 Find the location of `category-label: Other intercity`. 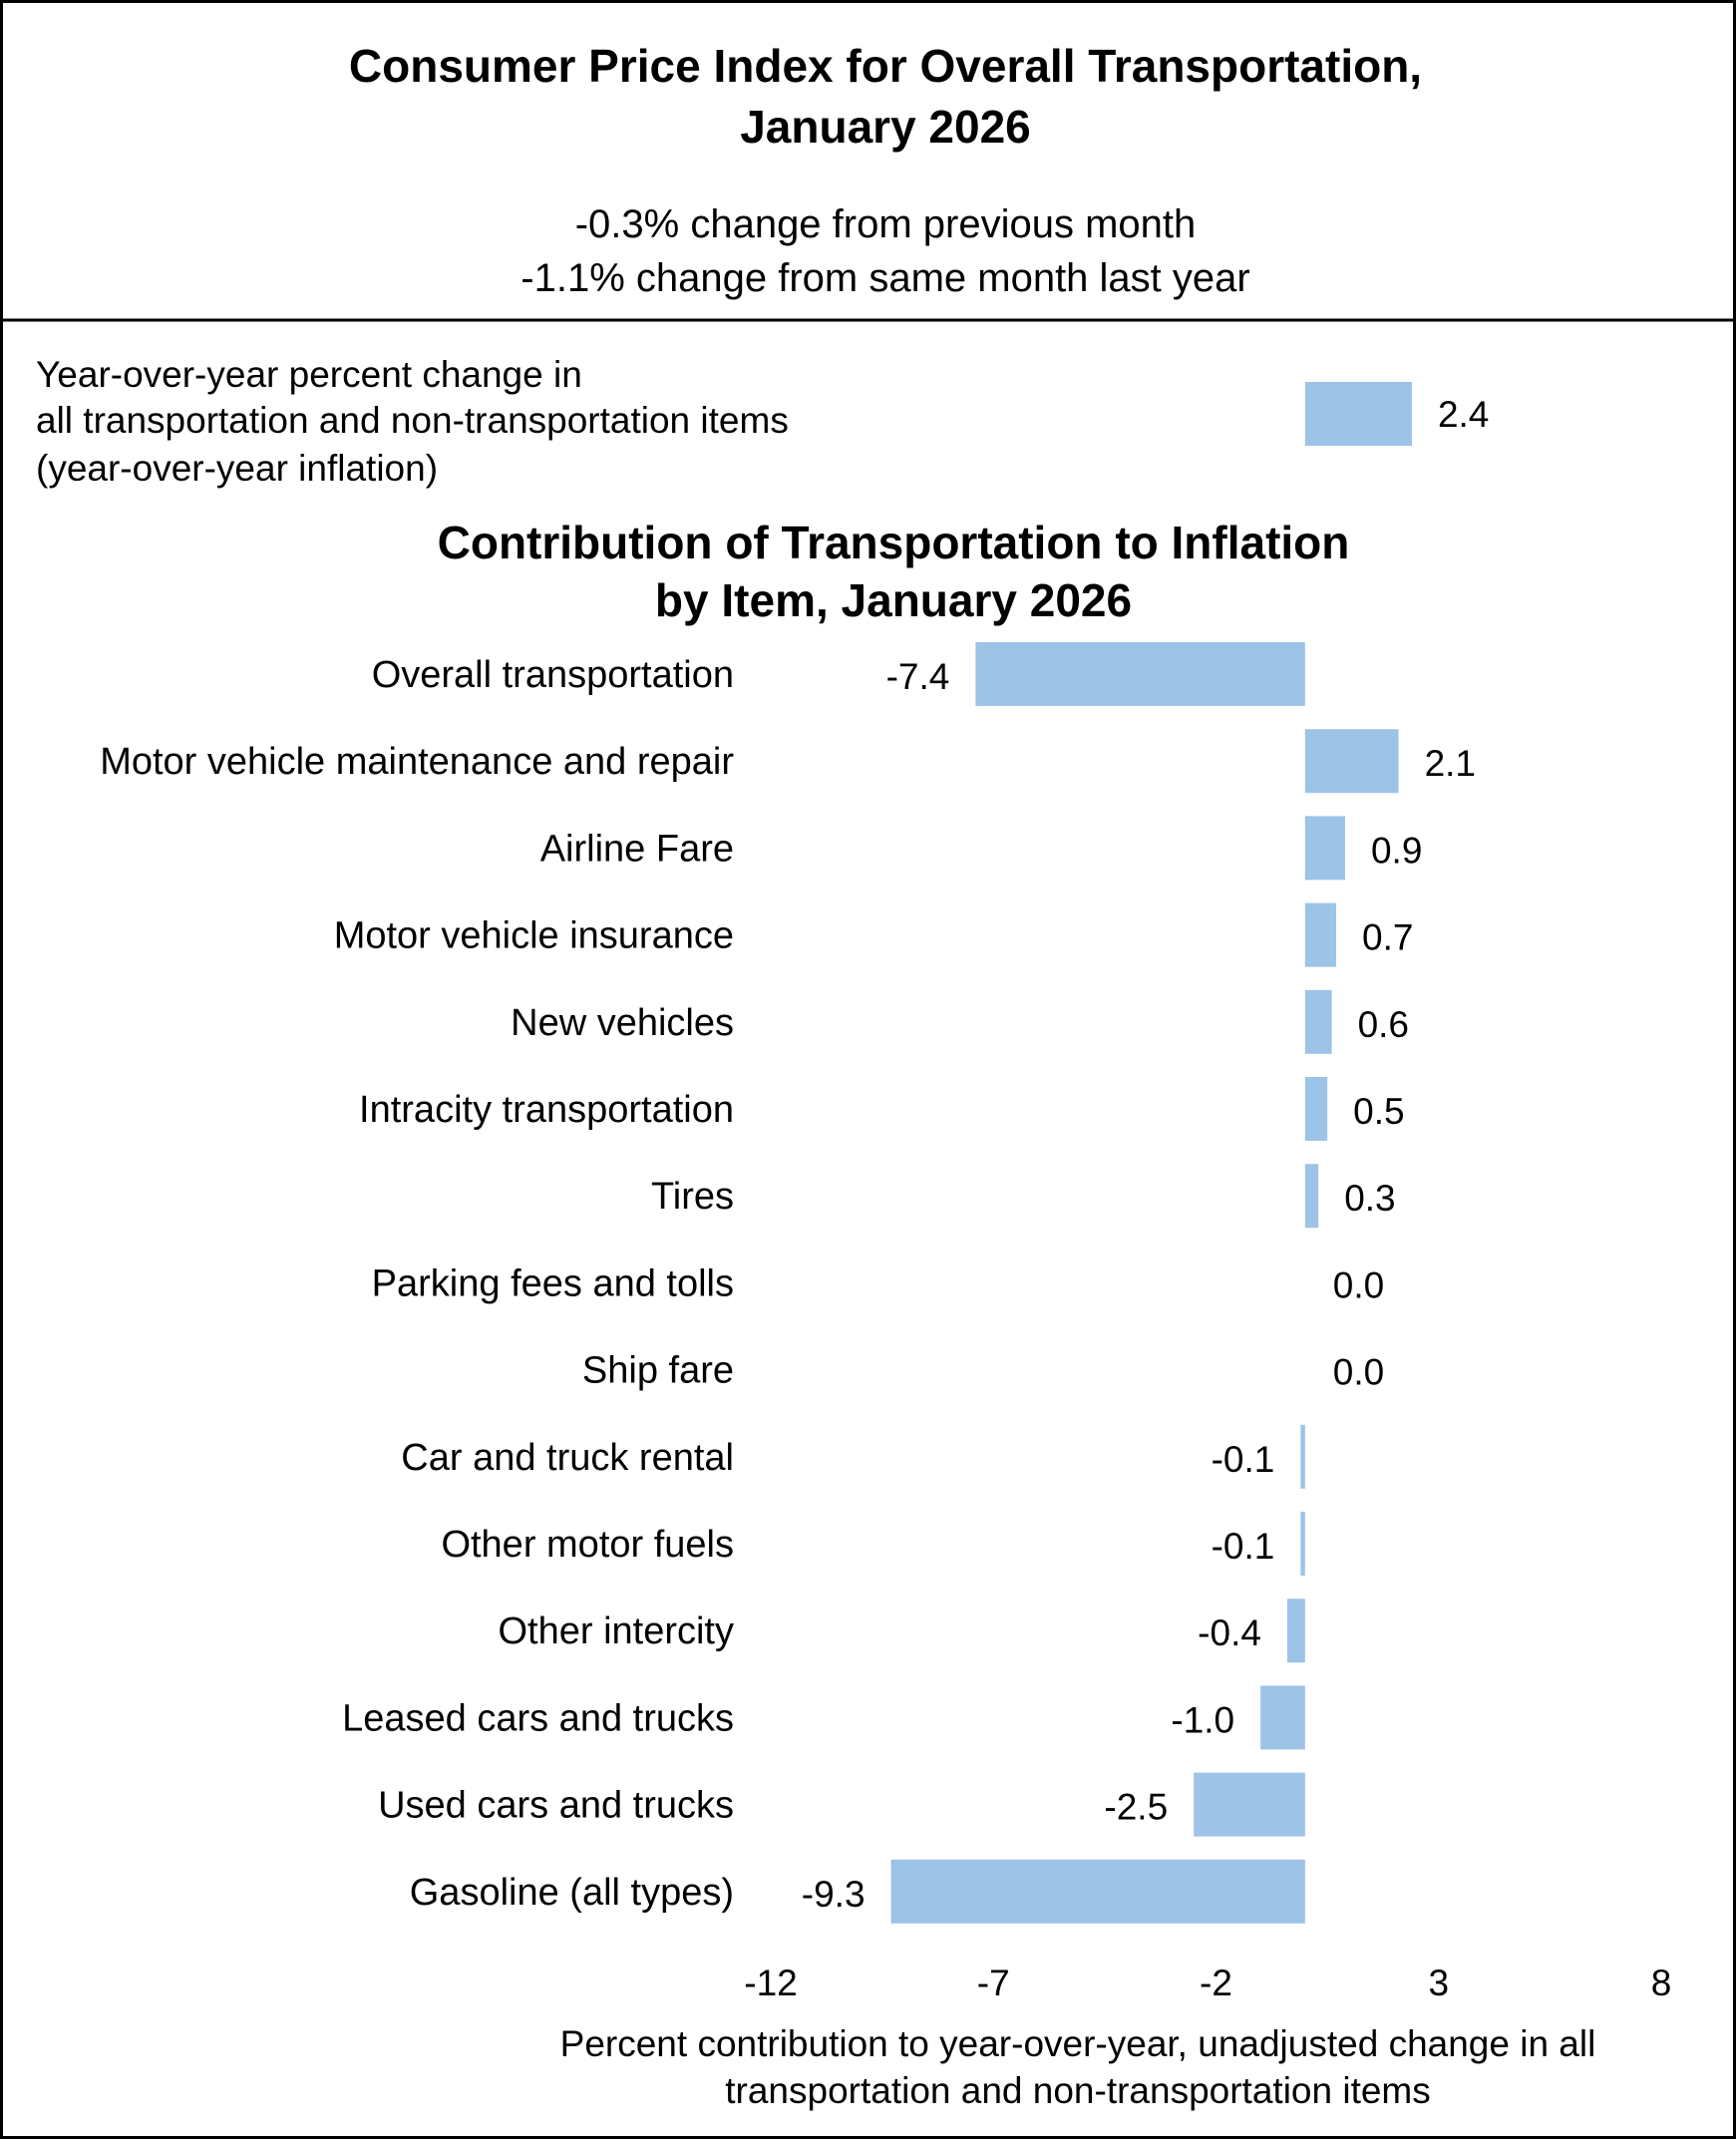

category-label: Other intercity is located at coordinates (616, 1631).